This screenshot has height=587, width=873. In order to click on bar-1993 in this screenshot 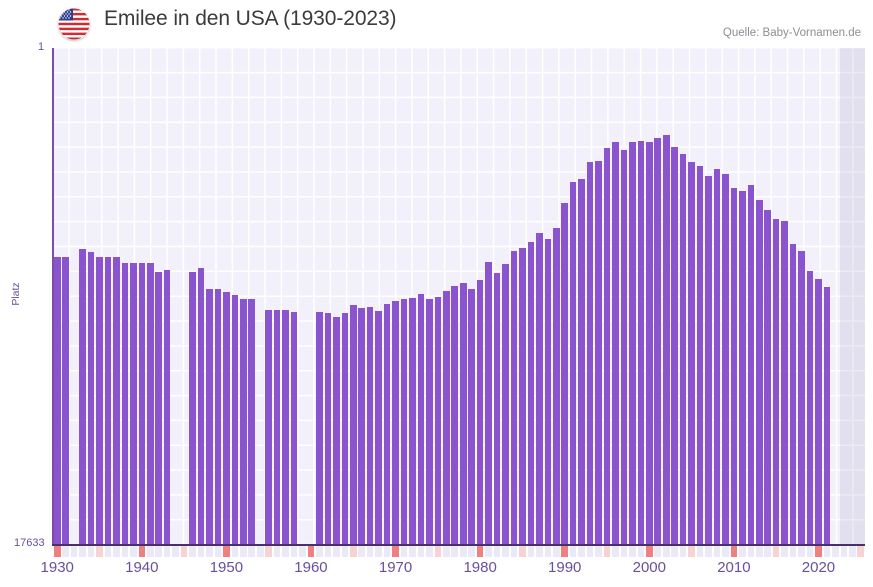, I will do `click(590, 353)`.